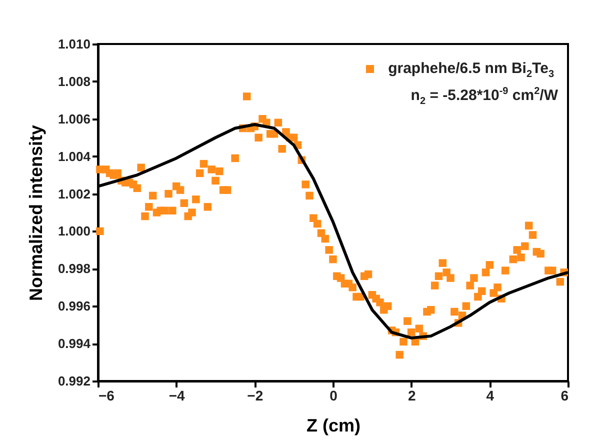  Describe the element at coordinates (564, 396) in the screenshot. I see `x-tick-label: 6` at that location.